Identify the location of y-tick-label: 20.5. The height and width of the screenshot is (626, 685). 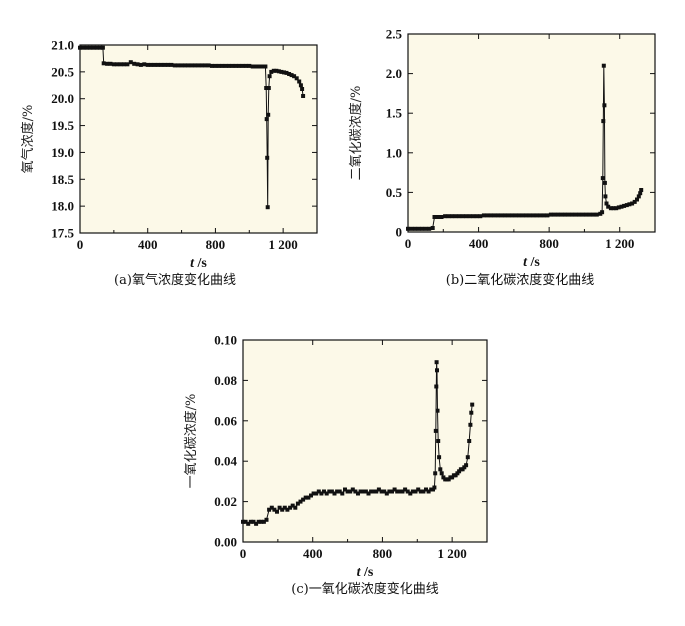
(62, 71).